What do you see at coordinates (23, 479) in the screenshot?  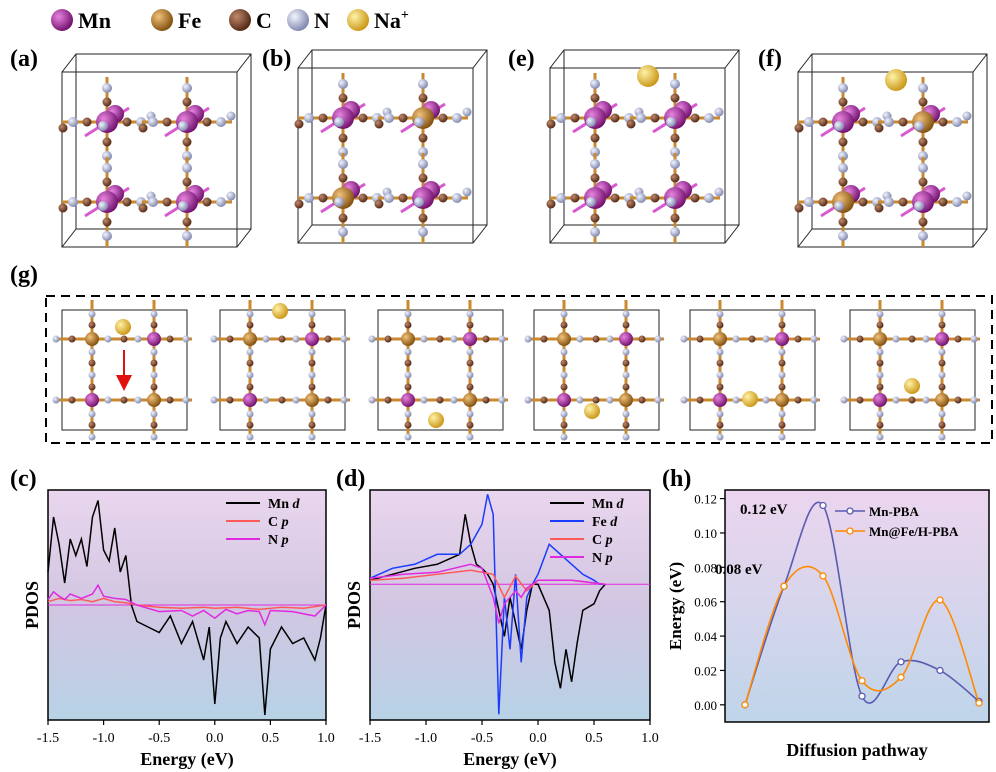 I see `panel-label-c: (c)` at bounding box center [23, 479].